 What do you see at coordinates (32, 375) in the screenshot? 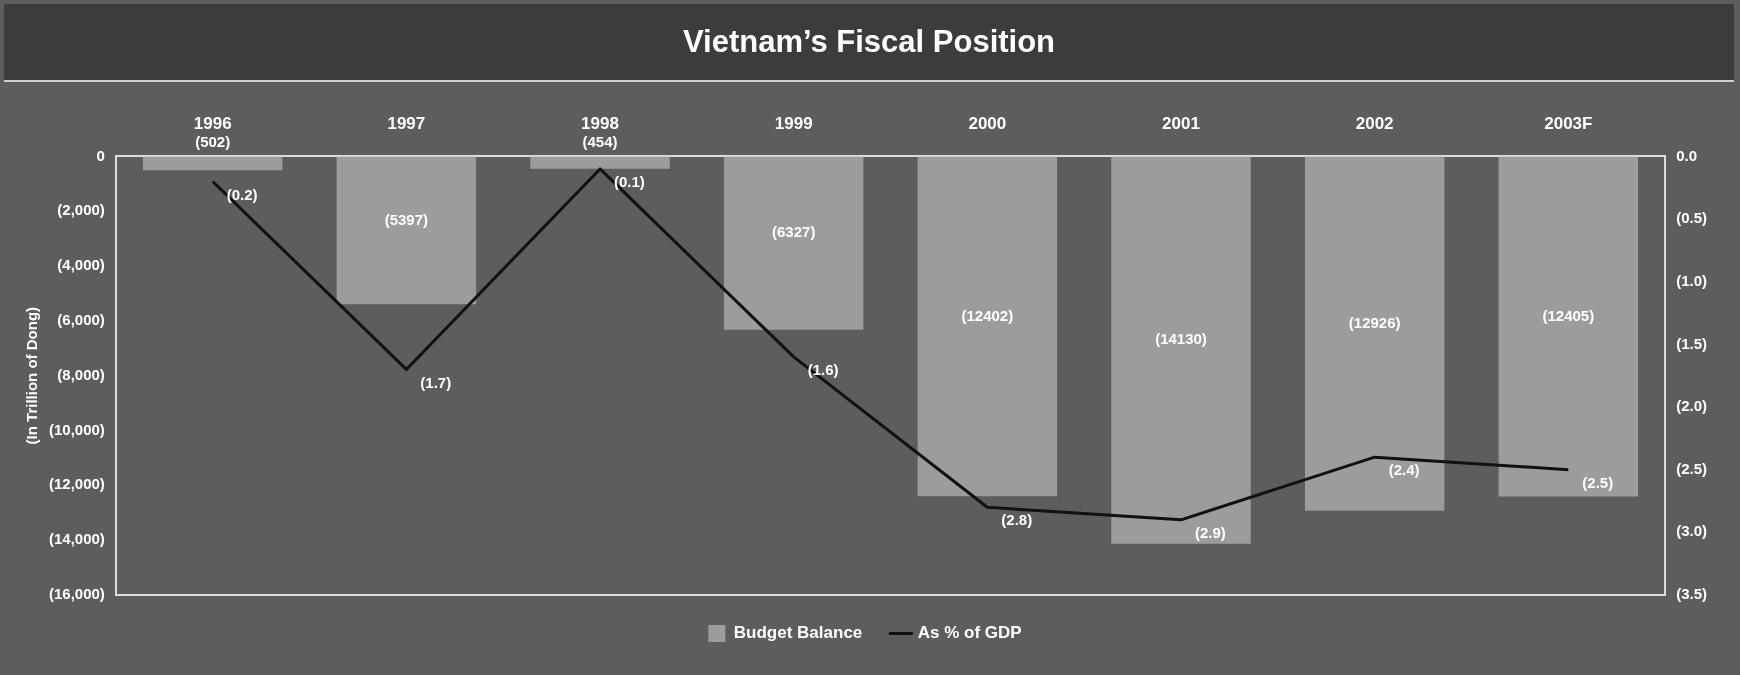
I see `y-axis-title: (In Trillion of Dong)` at bounding box center [32, 375].